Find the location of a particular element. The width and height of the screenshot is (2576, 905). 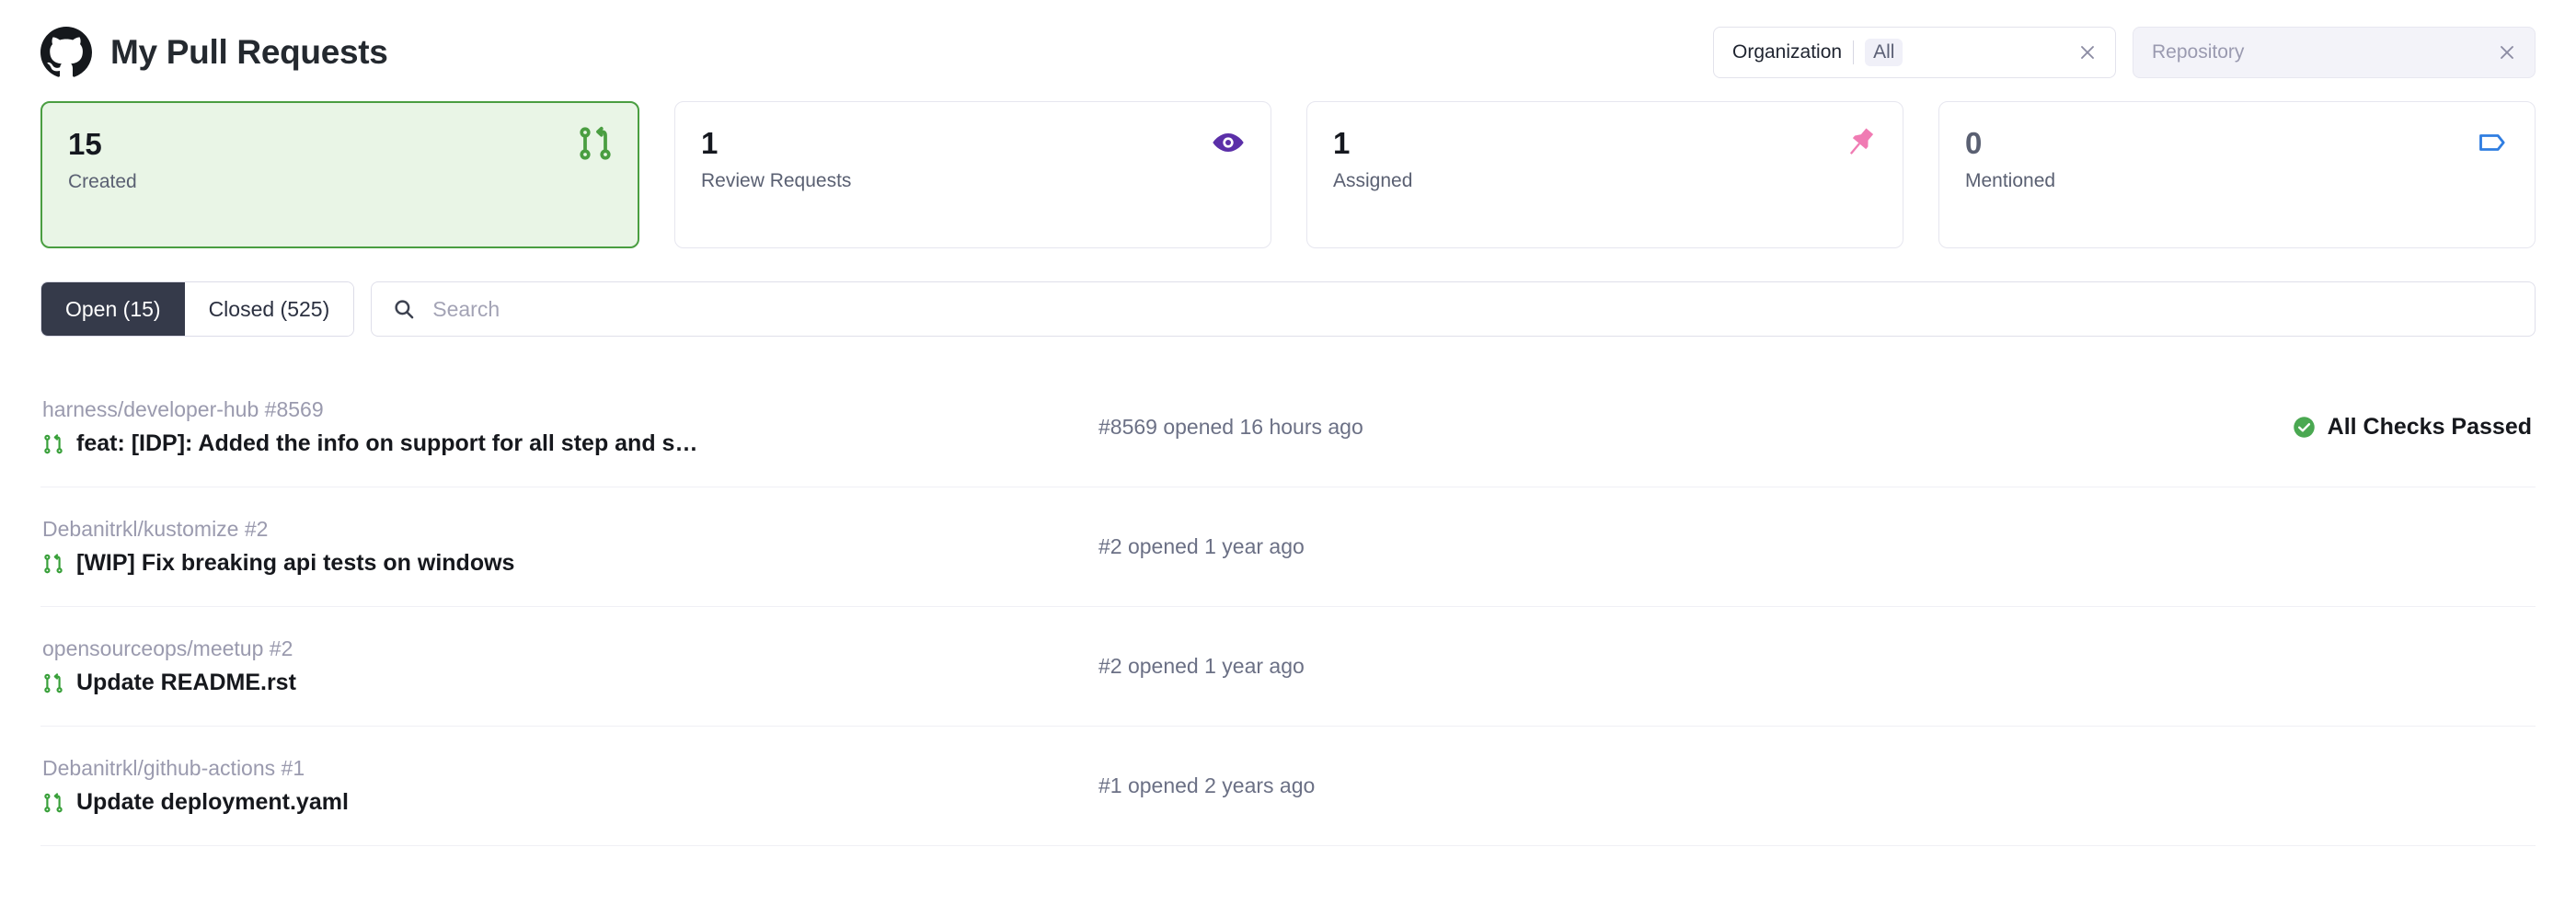

stat-card-review-requests-label: Review Requests is located at coordinates (776, 180).